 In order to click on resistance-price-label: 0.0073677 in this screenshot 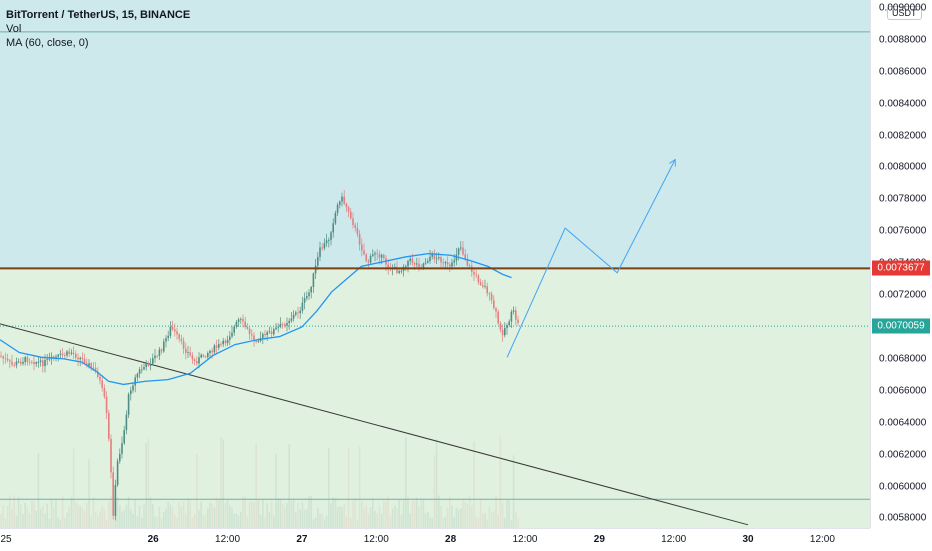, I will do `click(901, 268)`.